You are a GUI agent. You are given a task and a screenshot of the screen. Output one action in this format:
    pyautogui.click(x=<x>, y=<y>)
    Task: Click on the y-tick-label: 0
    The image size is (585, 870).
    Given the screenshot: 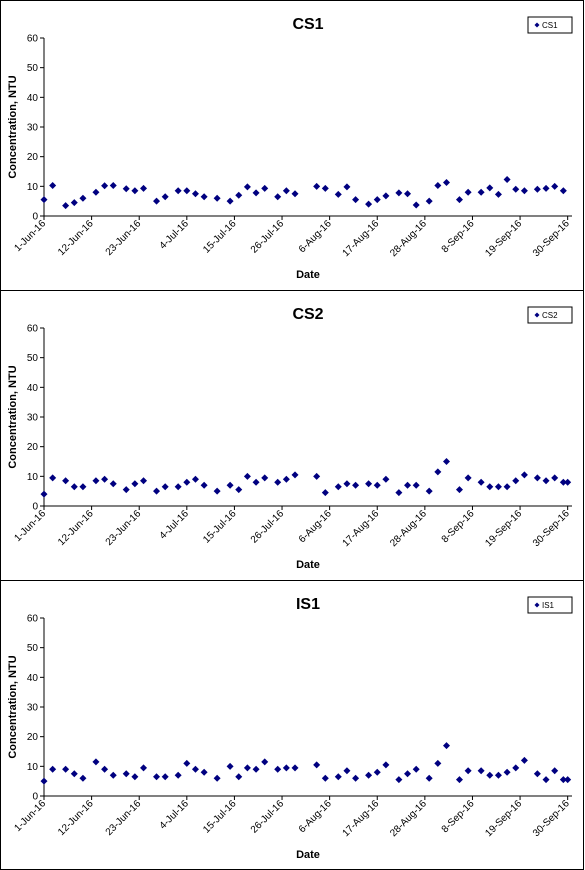 What is the action you would take?
    pyautogui.click(x=35, y=217)
    